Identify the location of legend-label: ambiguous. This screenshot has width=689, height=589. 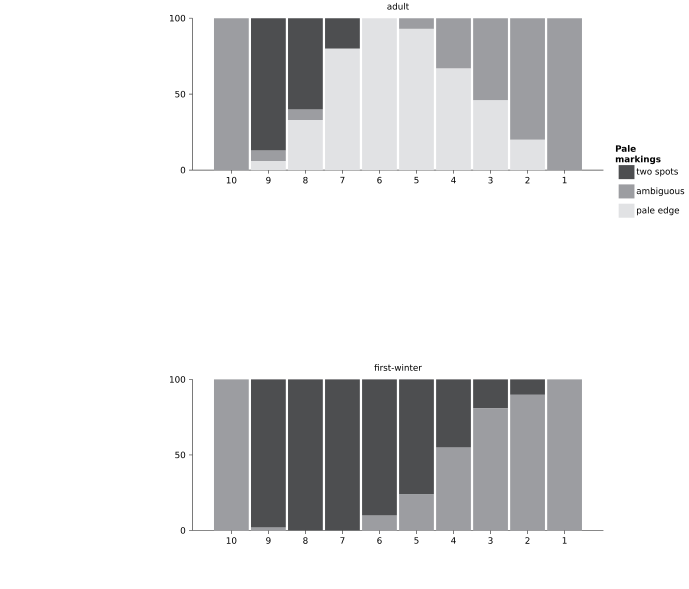
(660, 191).